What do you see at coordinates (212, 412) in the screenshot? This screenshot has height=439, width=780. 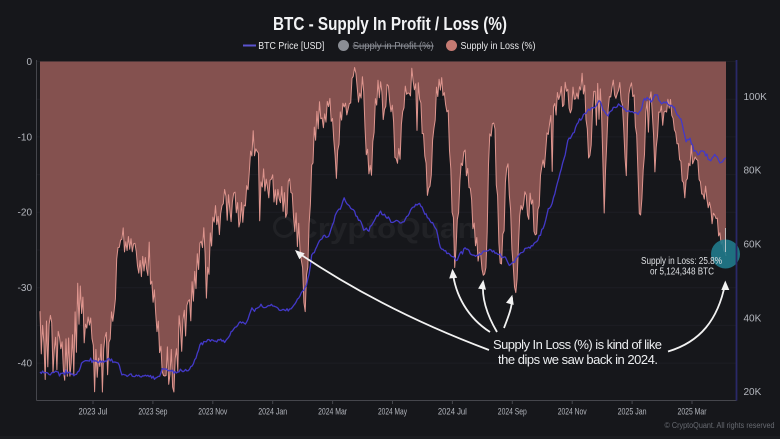 I see `svg-text: 2023 Nov` at bounding box center [212, 412].